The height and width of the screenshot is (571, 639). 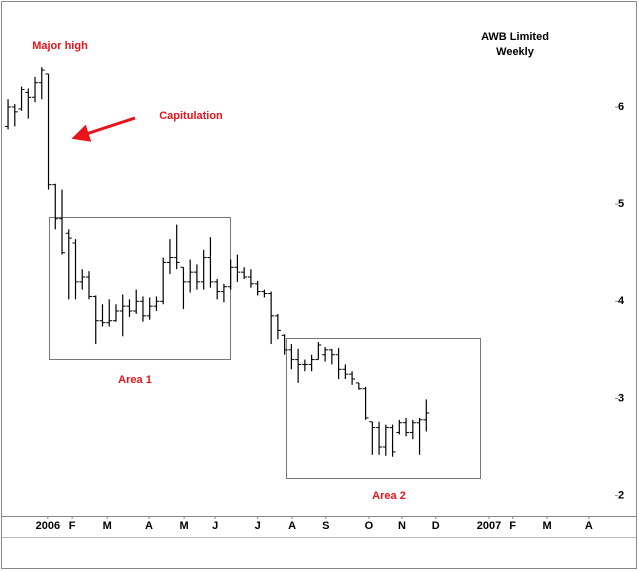 What do you see at coordinates (402, 526) in the screenshot?
I see `x-tick-label: N` at bounding box center [402, 526].